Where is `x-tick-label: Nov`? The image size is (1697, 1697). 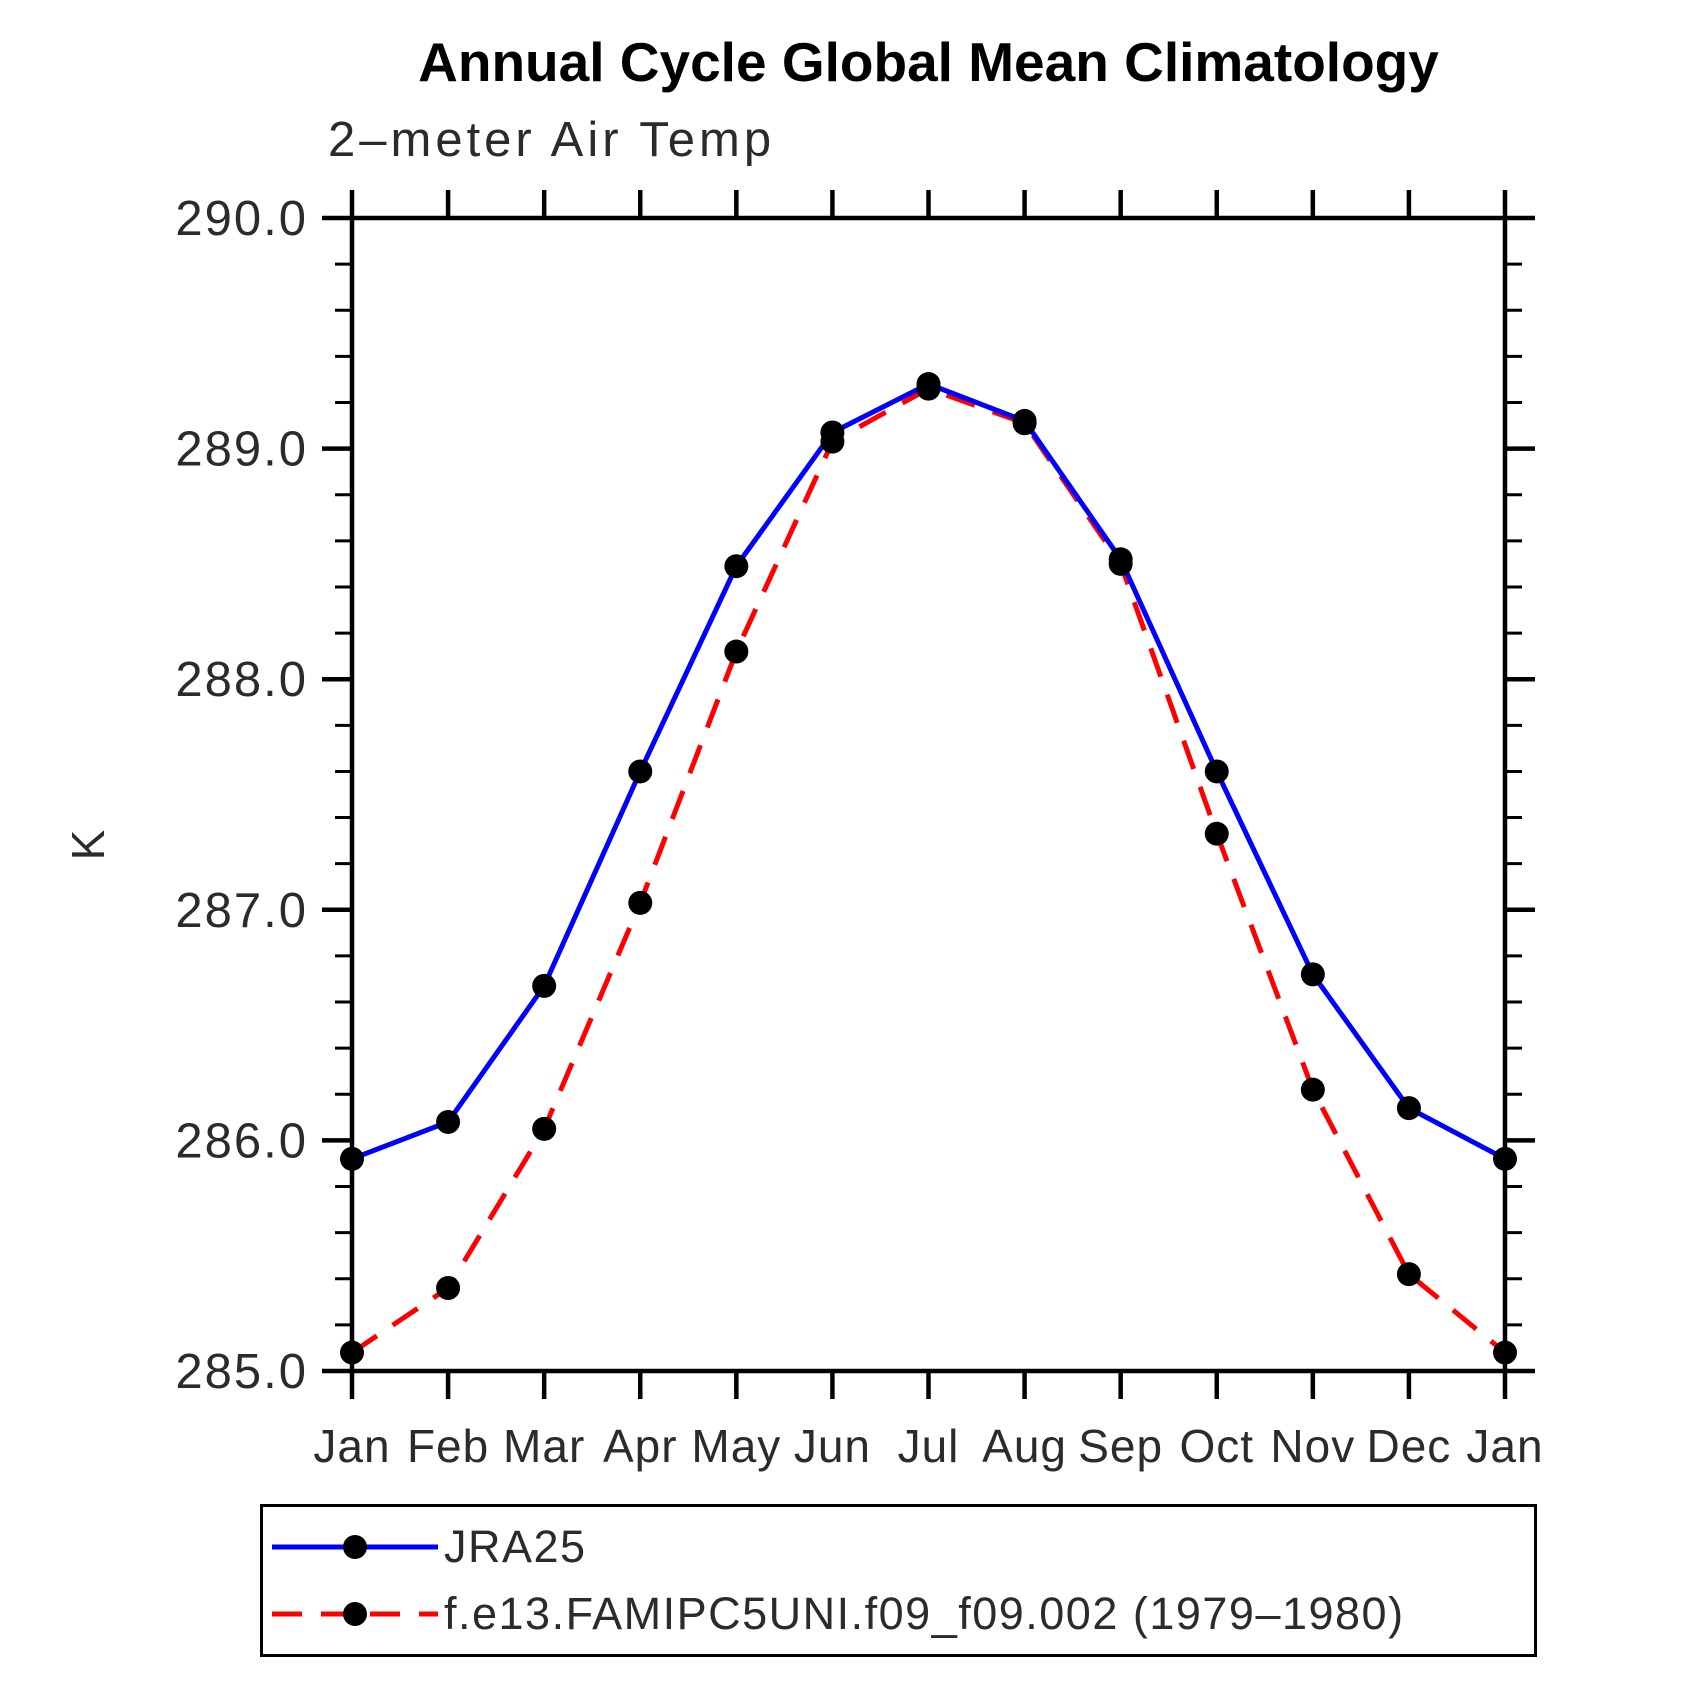 x-tick-label: Nov is located at coordinates (1312, 1446).